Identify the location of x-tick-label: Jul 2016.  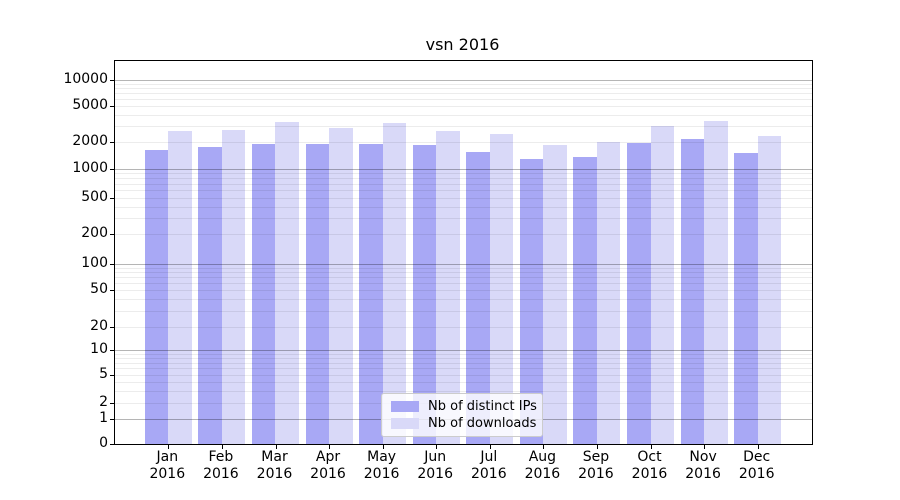
(488, 465).